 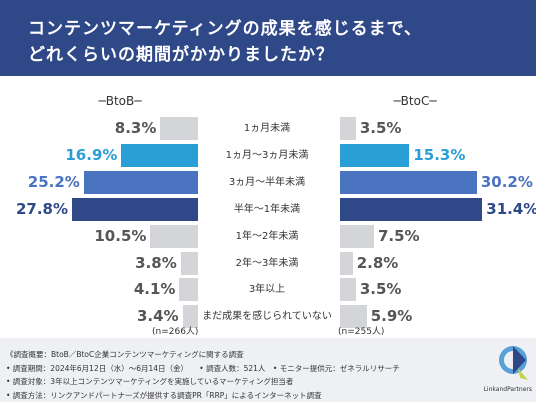 I want to click on btoc-value-label: 30.2%, so click(x=506, y=181).